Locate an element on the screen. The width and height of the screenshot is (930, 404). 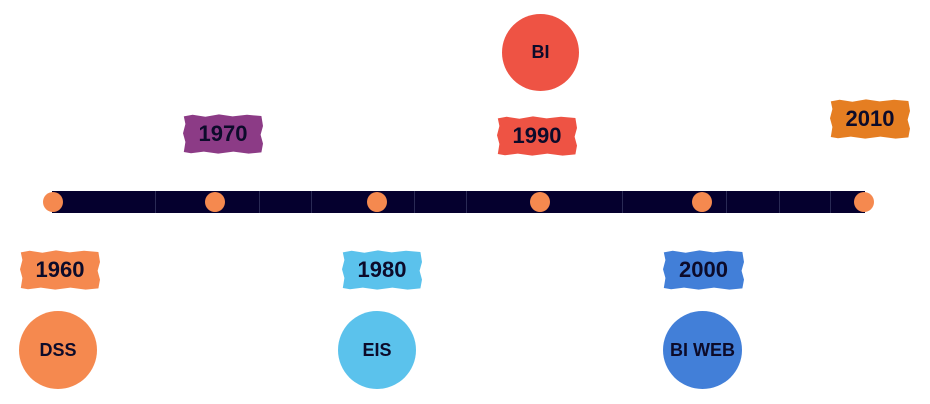
timeline-dot-1980 is located at coordinates (377, 202).